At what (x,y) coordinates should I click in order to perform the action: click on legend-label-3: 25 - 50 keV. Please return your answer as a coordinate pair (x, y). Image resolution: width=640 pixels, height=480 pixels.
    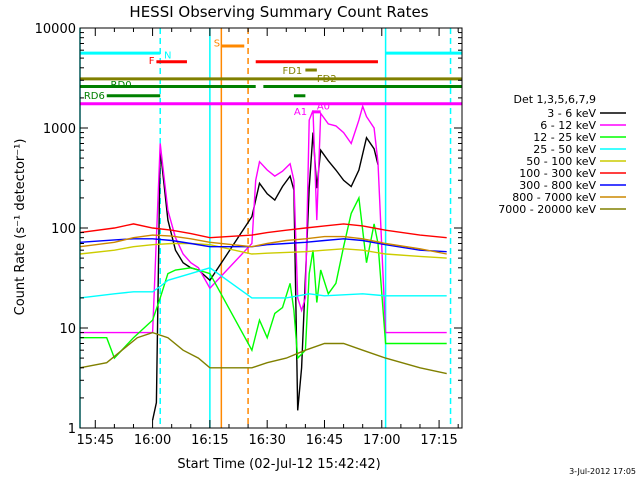
    Looking at the image, I should click on (564, 149).